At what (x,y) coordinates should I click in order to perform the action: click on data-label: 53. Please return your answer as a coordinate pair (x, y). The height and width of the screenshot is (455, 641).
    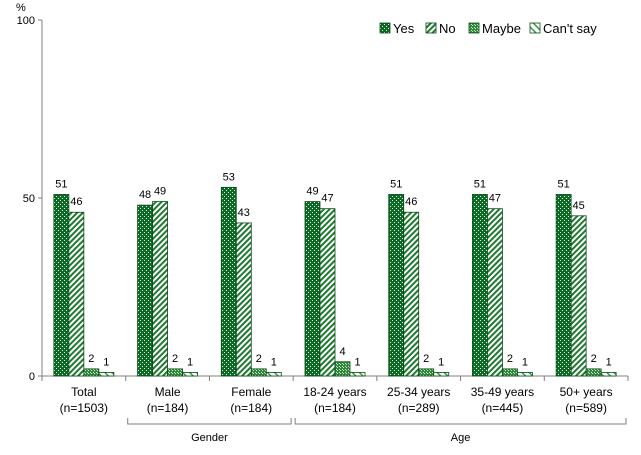
    Looking at the image, I should click on (229, 177).